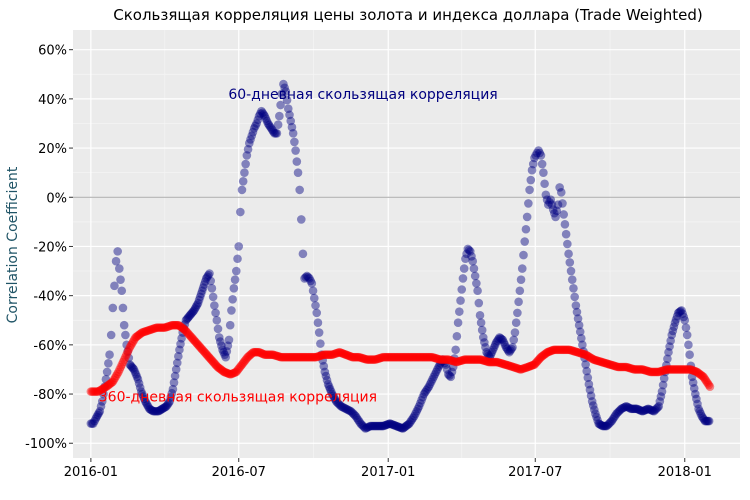 This screenshot has width=750, height=500. What do you see at coordinates (52, 51) in the screenshot?
I see `y-tick-label: 60%` at bounding box center [52, 51].